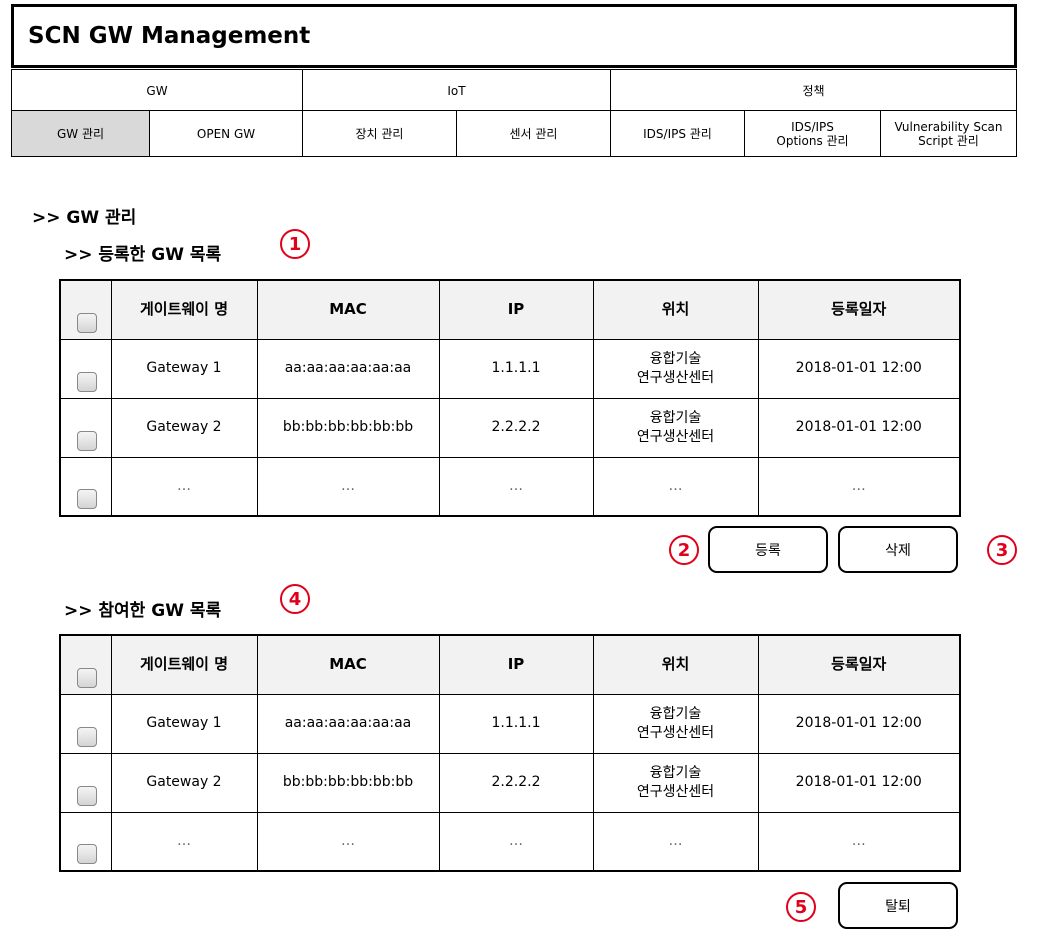  What do you see at coordinates (813, 90) in the screenshot?
I see `nav-tab-policy: 정책` at bounding box center [813, 90].